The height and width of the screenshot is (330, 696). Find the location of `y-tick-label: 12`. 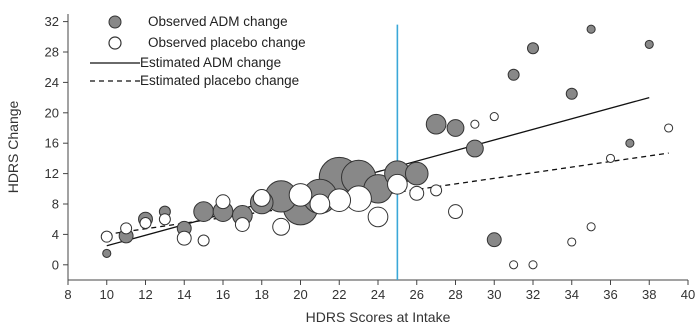

y-tick-label: 12 is located at coordinates (52, 173).